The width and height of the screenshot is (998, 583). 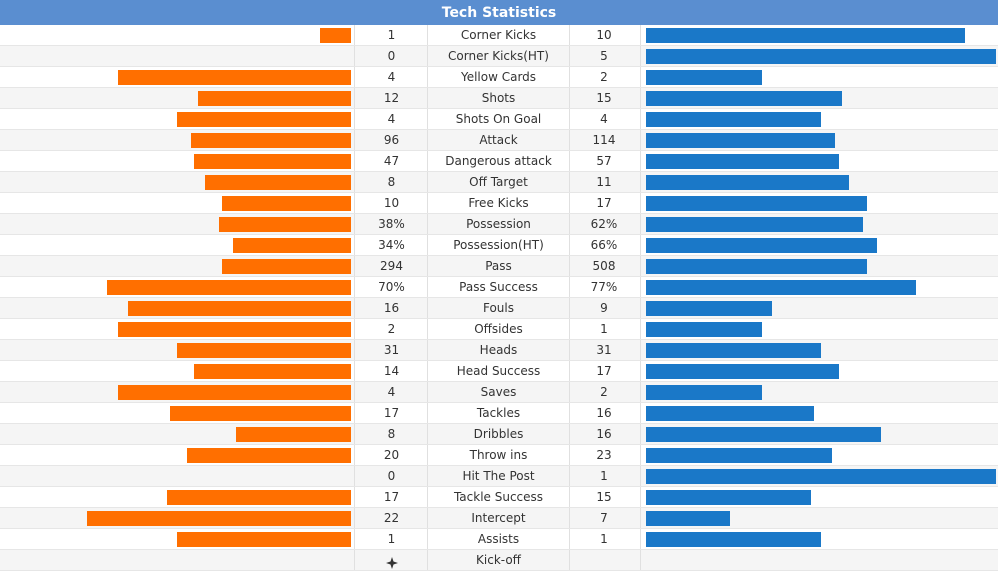 I want to click on home-value: 10, so click(x=391, y=203).